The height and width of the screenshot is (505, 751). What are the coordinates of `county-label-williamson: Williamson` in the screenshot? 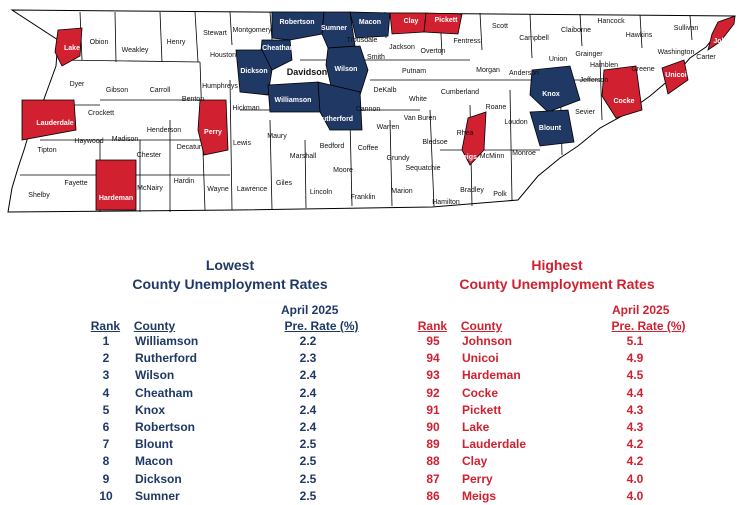 It's located at (293, 100).